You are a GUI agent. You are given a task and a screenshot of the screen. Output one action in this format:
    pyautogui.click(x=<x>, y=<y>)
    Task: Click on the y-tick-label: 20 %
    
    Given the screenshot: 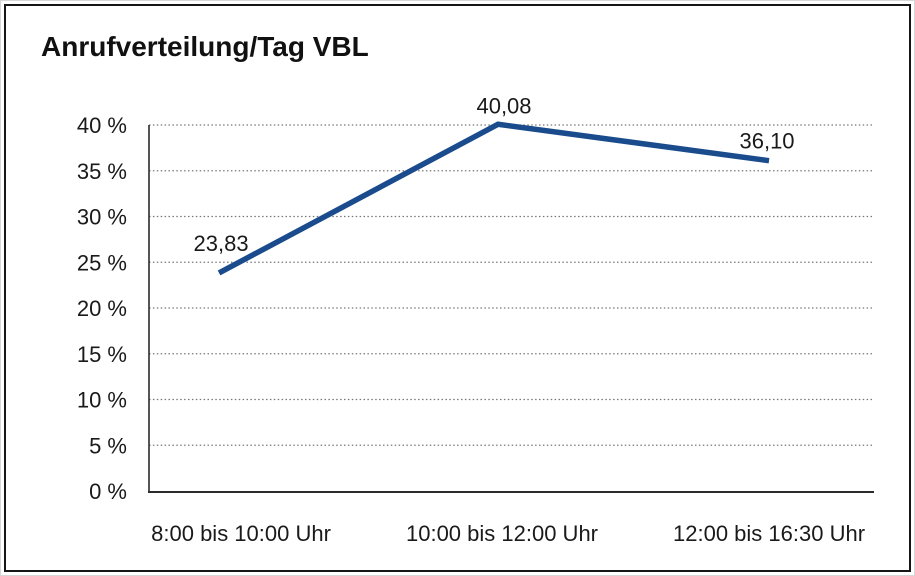 What is the action you would take?
    pyautogui.click(x=102, y=308)
    